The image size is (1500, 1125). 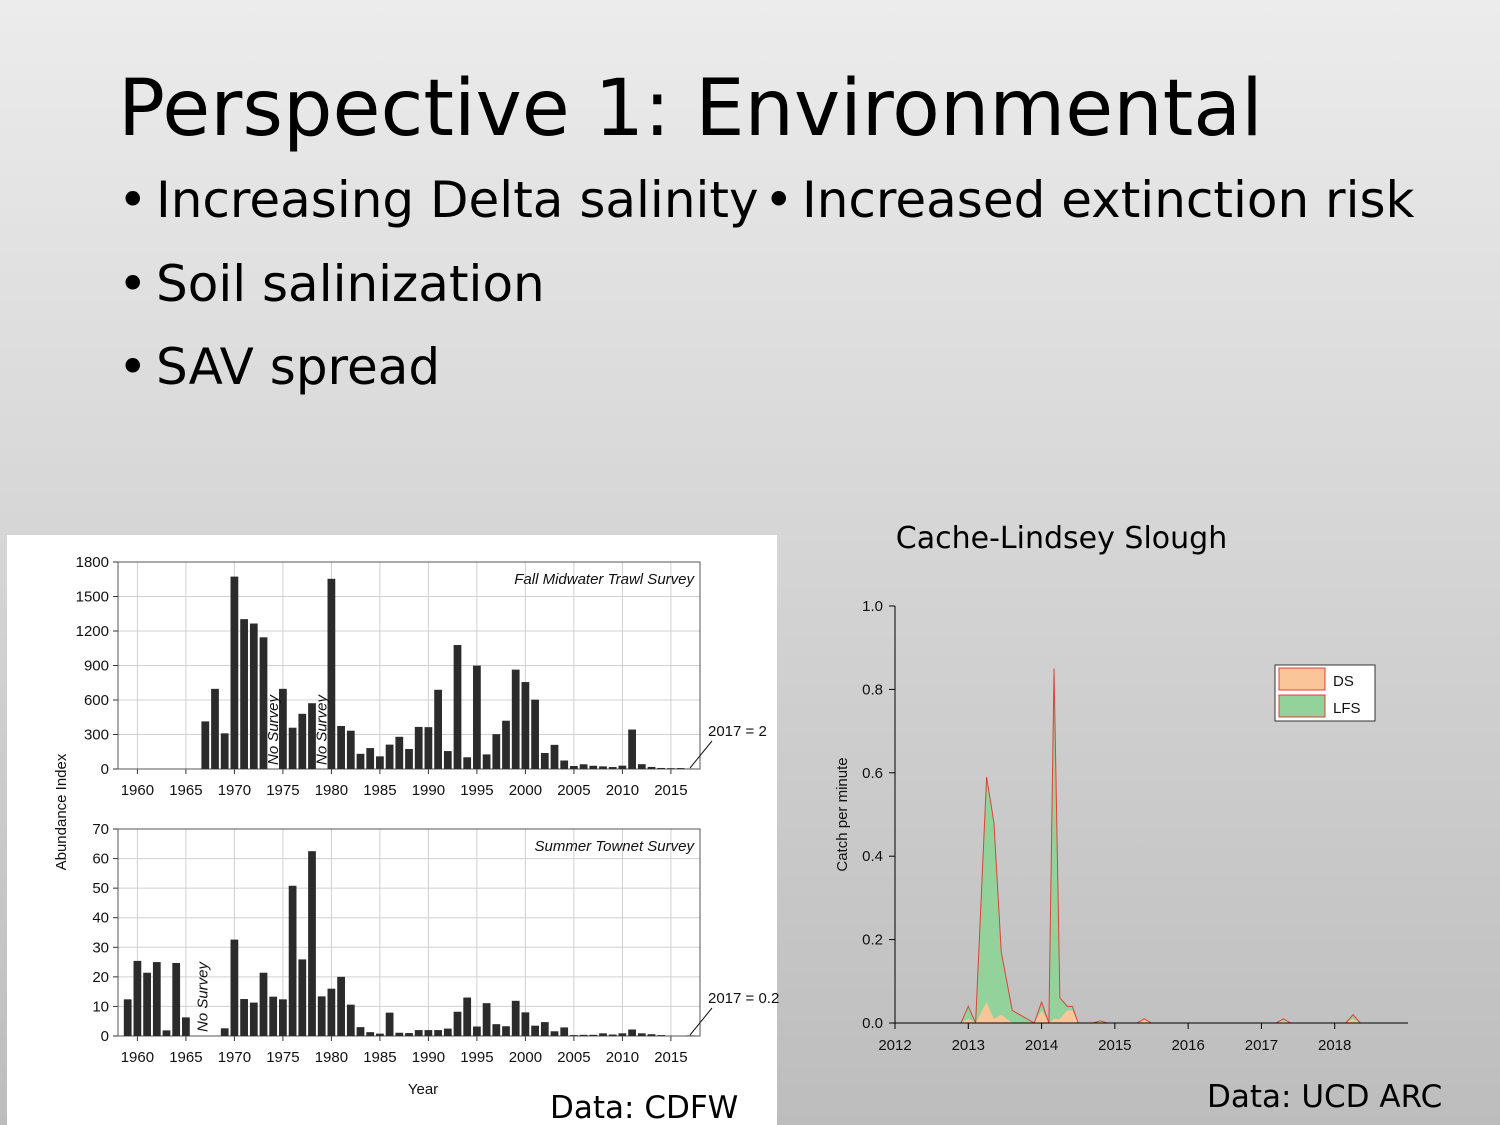 I want to click on y-tick-label: 30, so click(x=100, y=947).